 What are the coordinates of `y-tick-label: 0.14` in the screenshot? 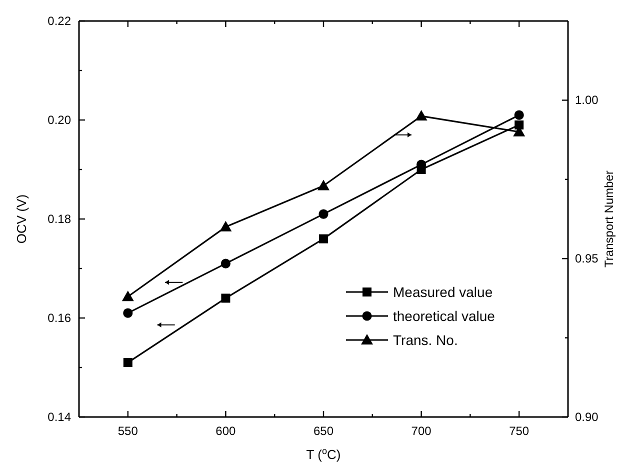 It's located at (60, 417).